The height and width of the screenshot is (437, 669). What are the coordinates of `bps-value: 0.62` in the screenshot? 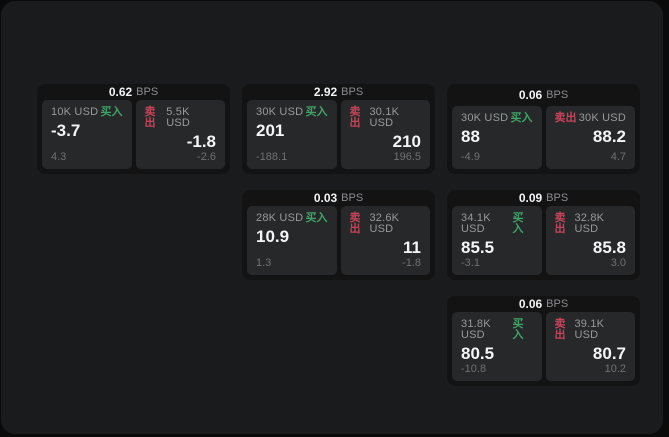 It's located at (120, 92).